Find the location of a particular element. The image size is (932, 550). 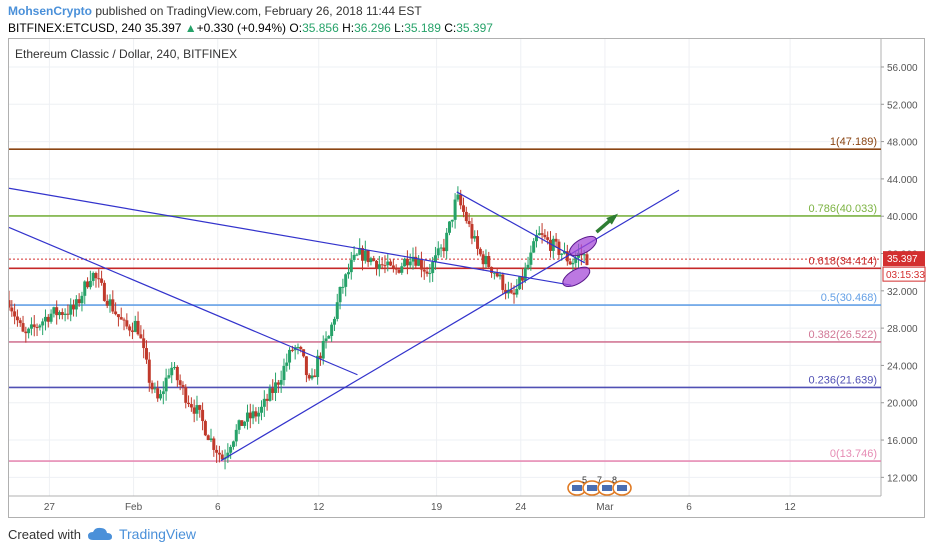

countdown-tag is located at coordinates (904, 274).